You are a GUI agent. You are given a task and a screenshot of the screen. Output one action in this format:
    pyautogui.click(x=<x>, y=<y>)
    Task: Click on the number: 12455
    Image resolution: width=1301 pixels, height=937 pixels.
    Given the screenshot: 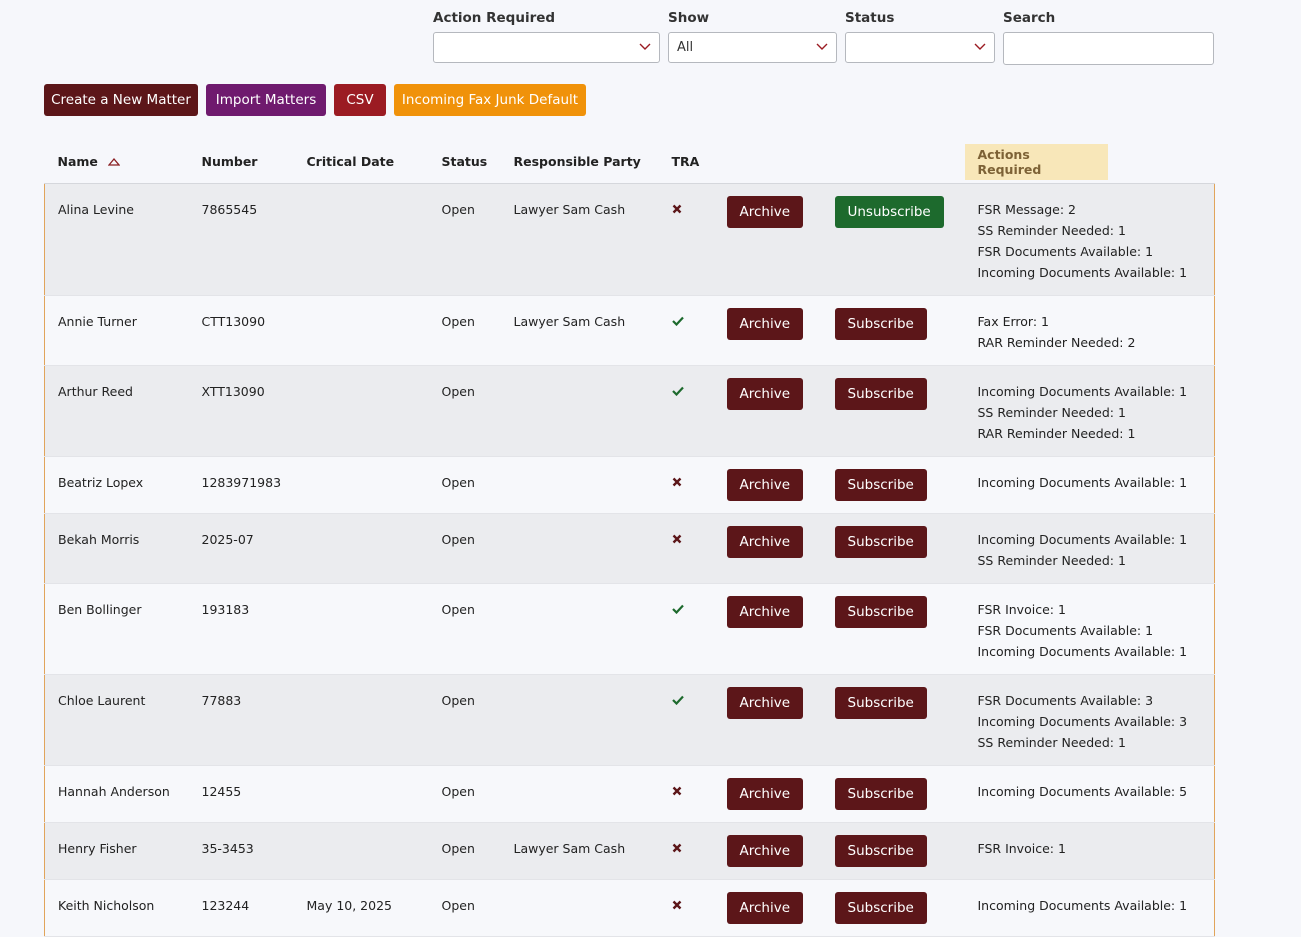 What is the action you would take?
    pyautogui.click(x=221, y=791)
    